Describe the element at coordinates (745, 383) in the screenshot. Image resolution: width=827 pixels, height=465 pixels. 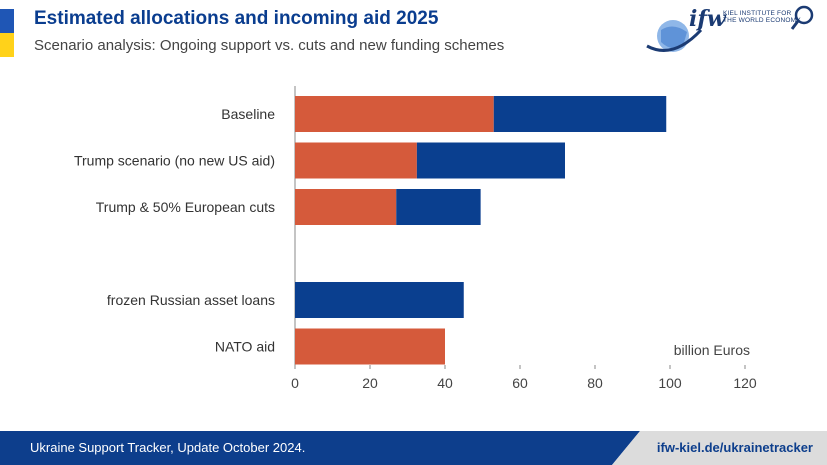
I see `x-tick-label: 120` at that location.